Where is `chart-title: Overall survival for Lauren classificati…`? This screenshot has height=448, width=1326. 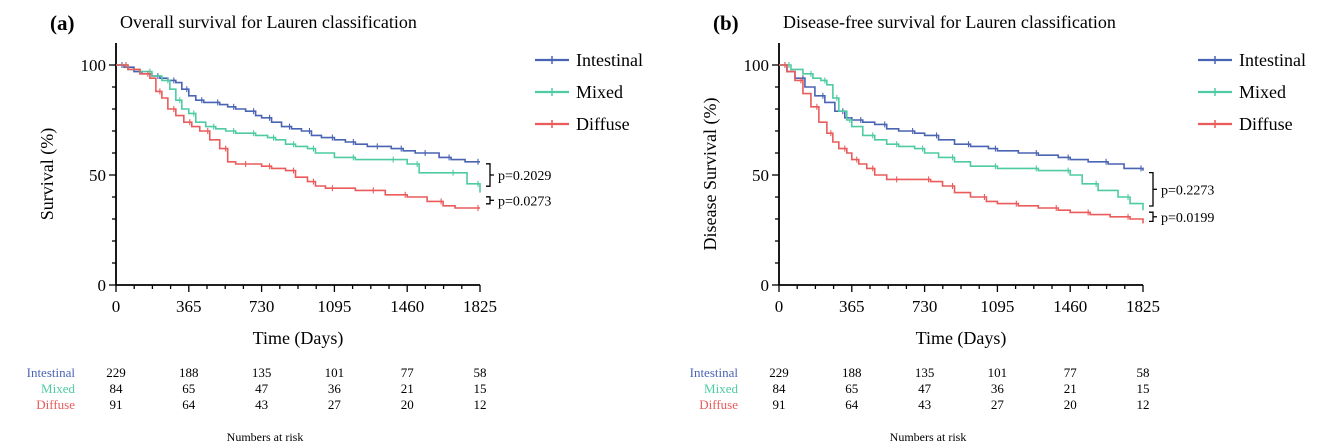
chart-title: Overall survival for Lauren classificati… is located at coordinates (268, 22).